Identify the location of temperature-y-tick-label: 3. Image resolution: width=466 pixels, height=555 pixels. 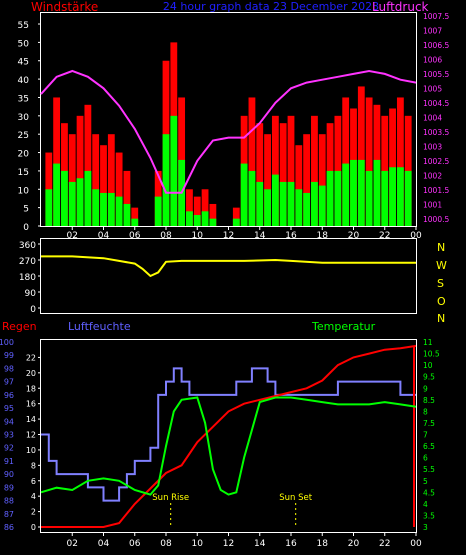
(425, 527).